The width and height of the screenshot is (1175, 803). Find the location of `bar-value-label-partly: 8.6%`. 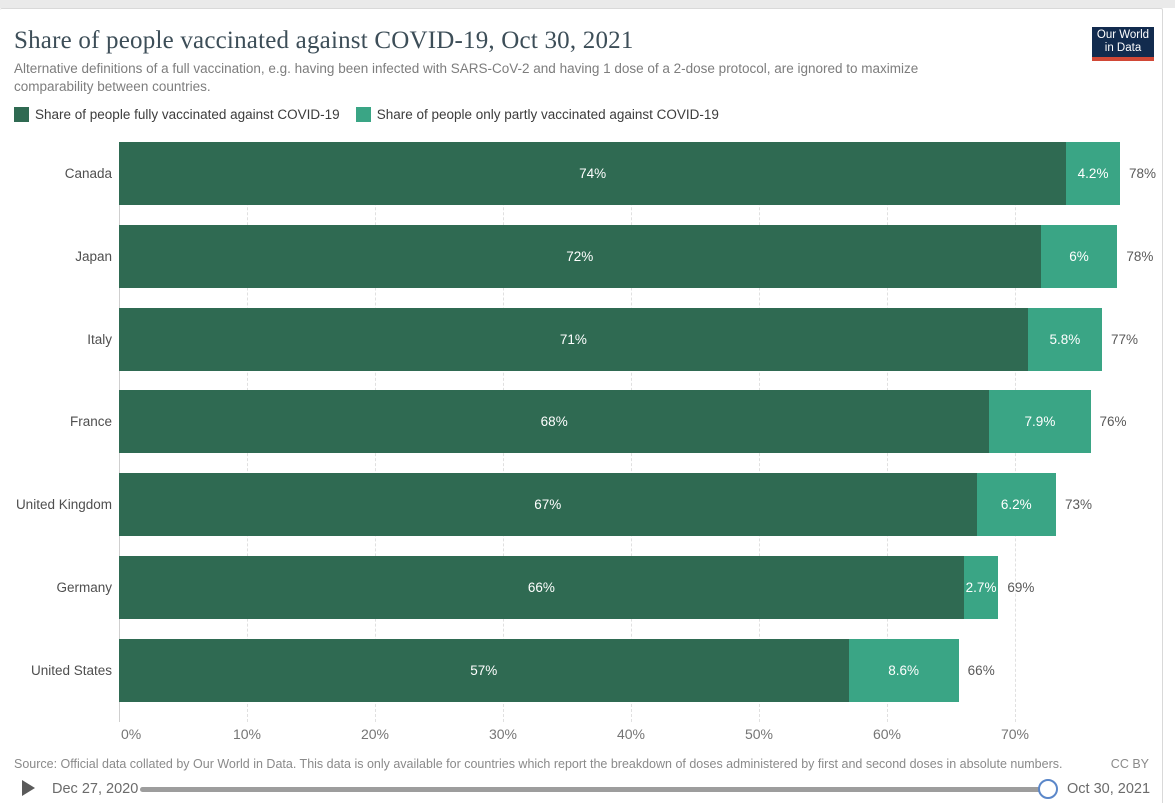

bar-value-label-partly: 8.6% is located at coordinates (904, 670).